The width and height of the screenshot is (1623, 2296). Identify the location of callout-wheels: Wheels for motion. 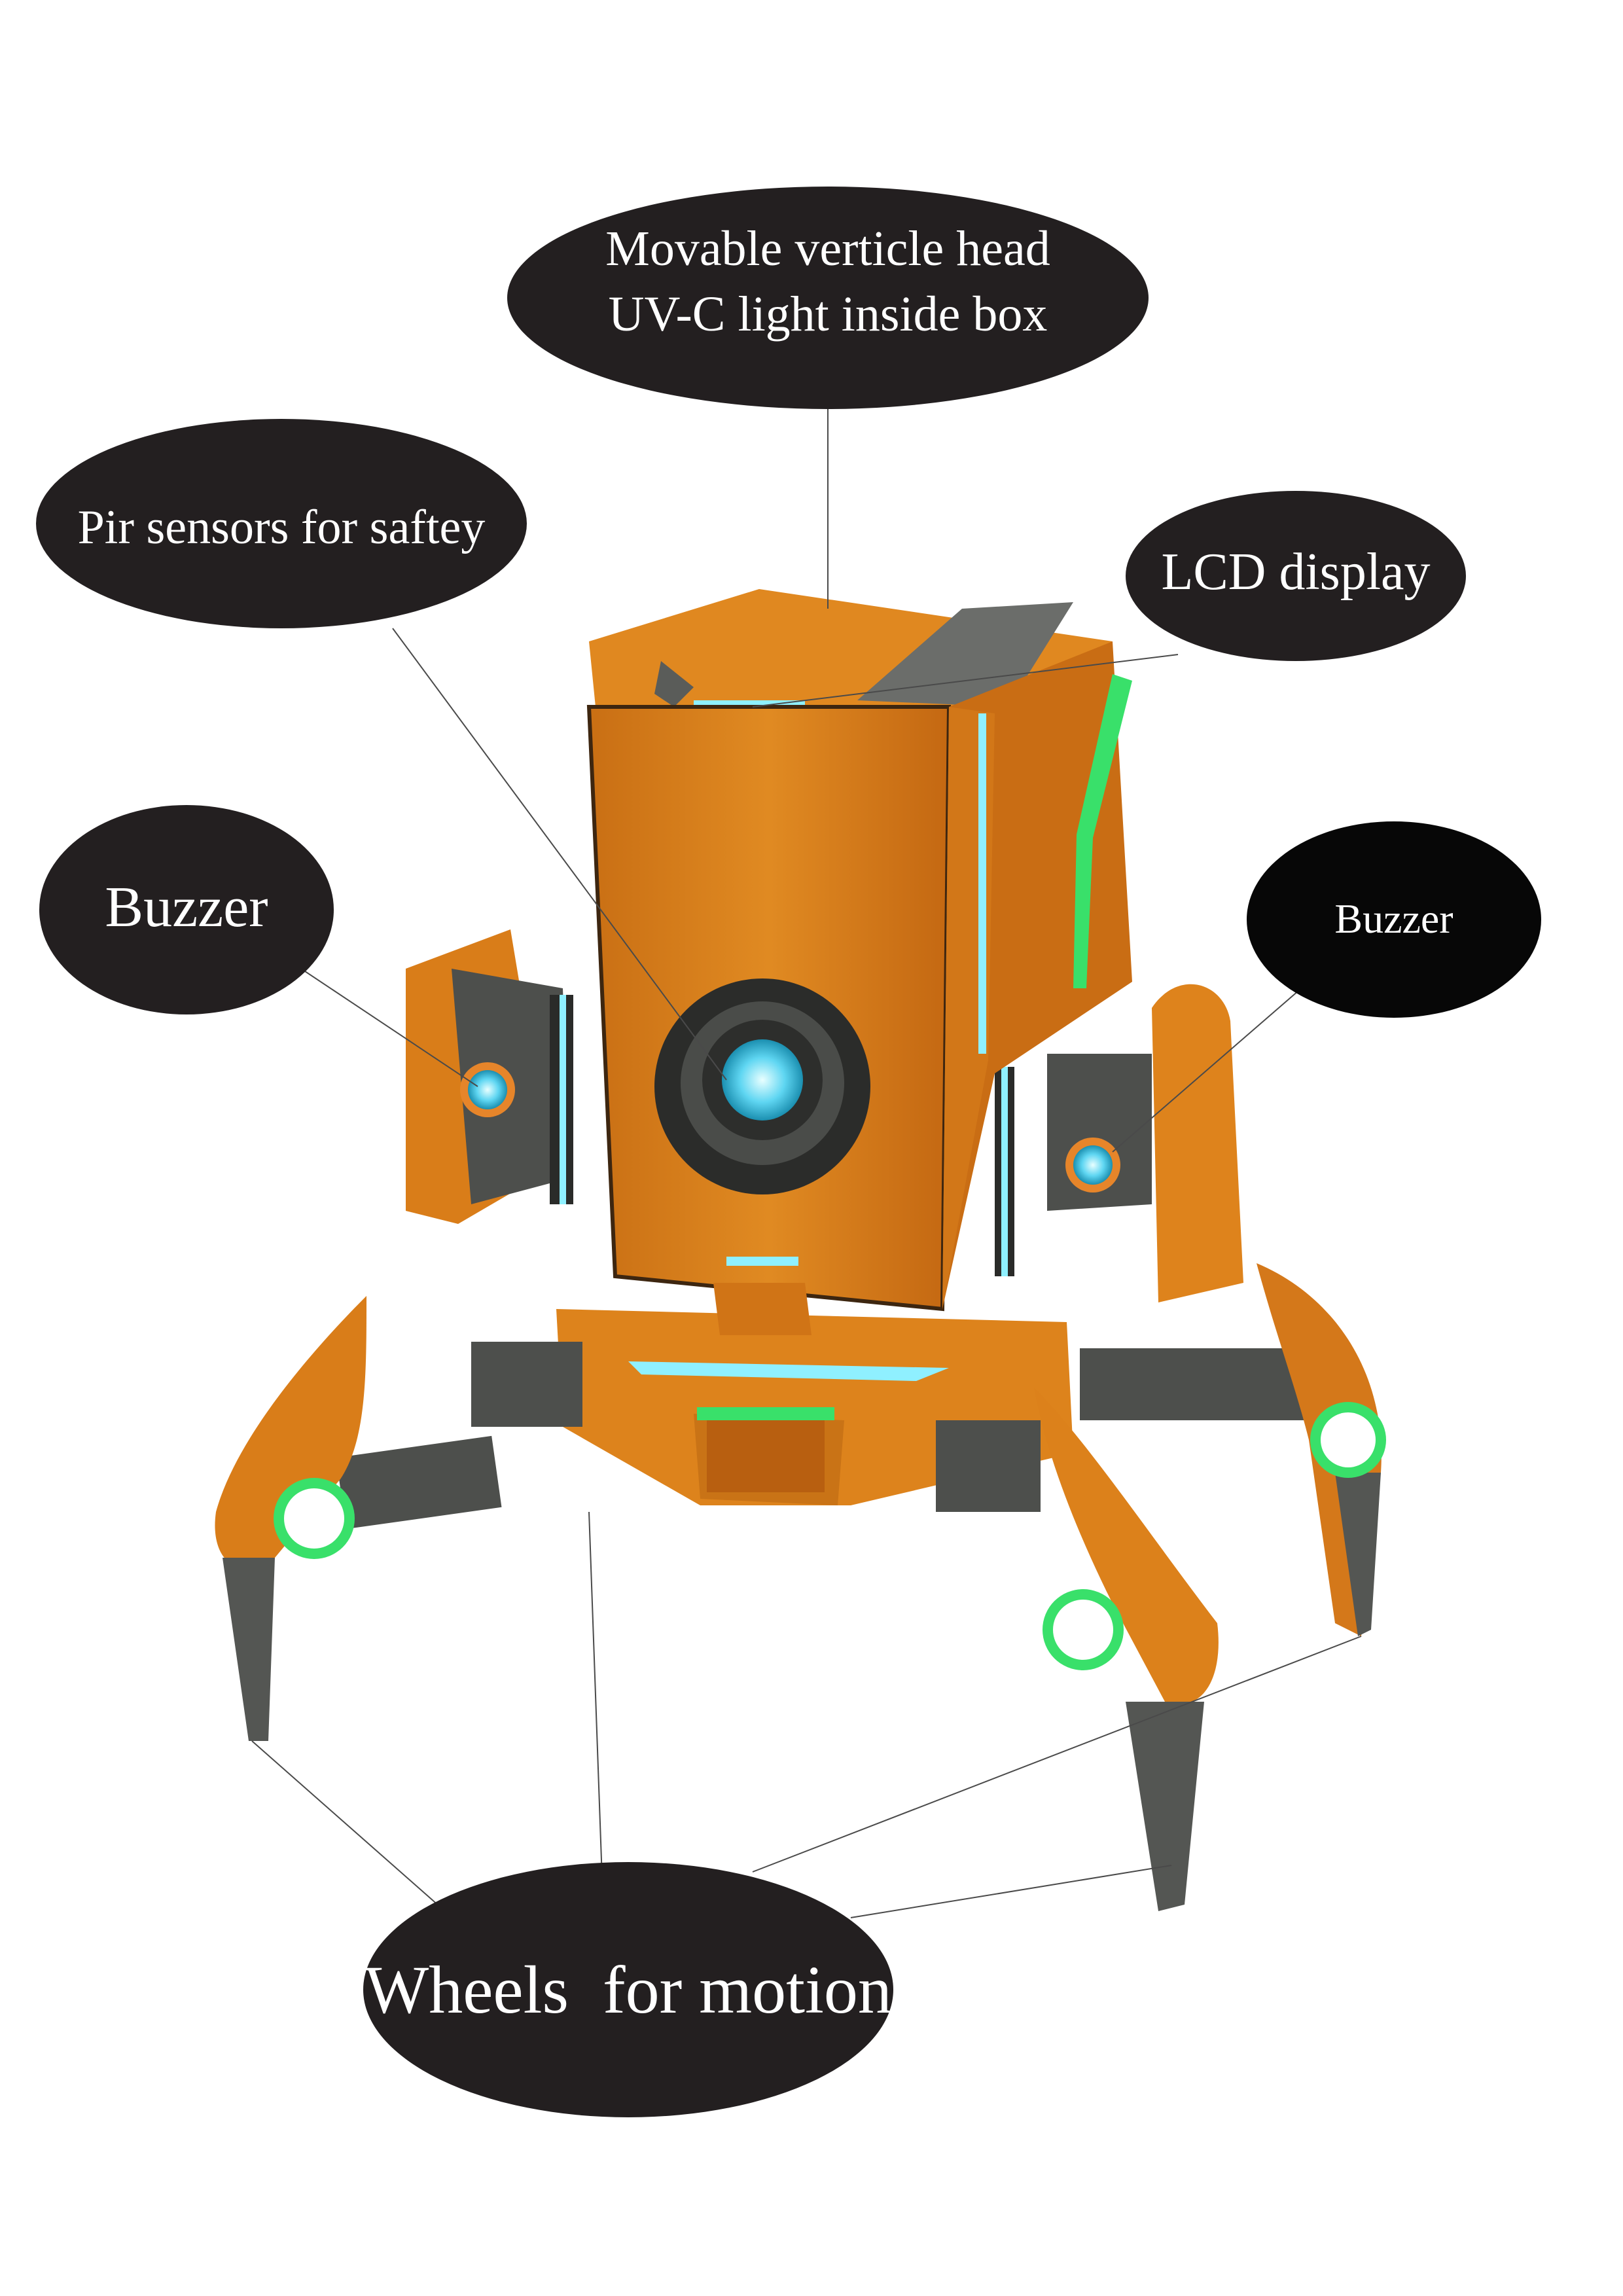
(628, 1989).